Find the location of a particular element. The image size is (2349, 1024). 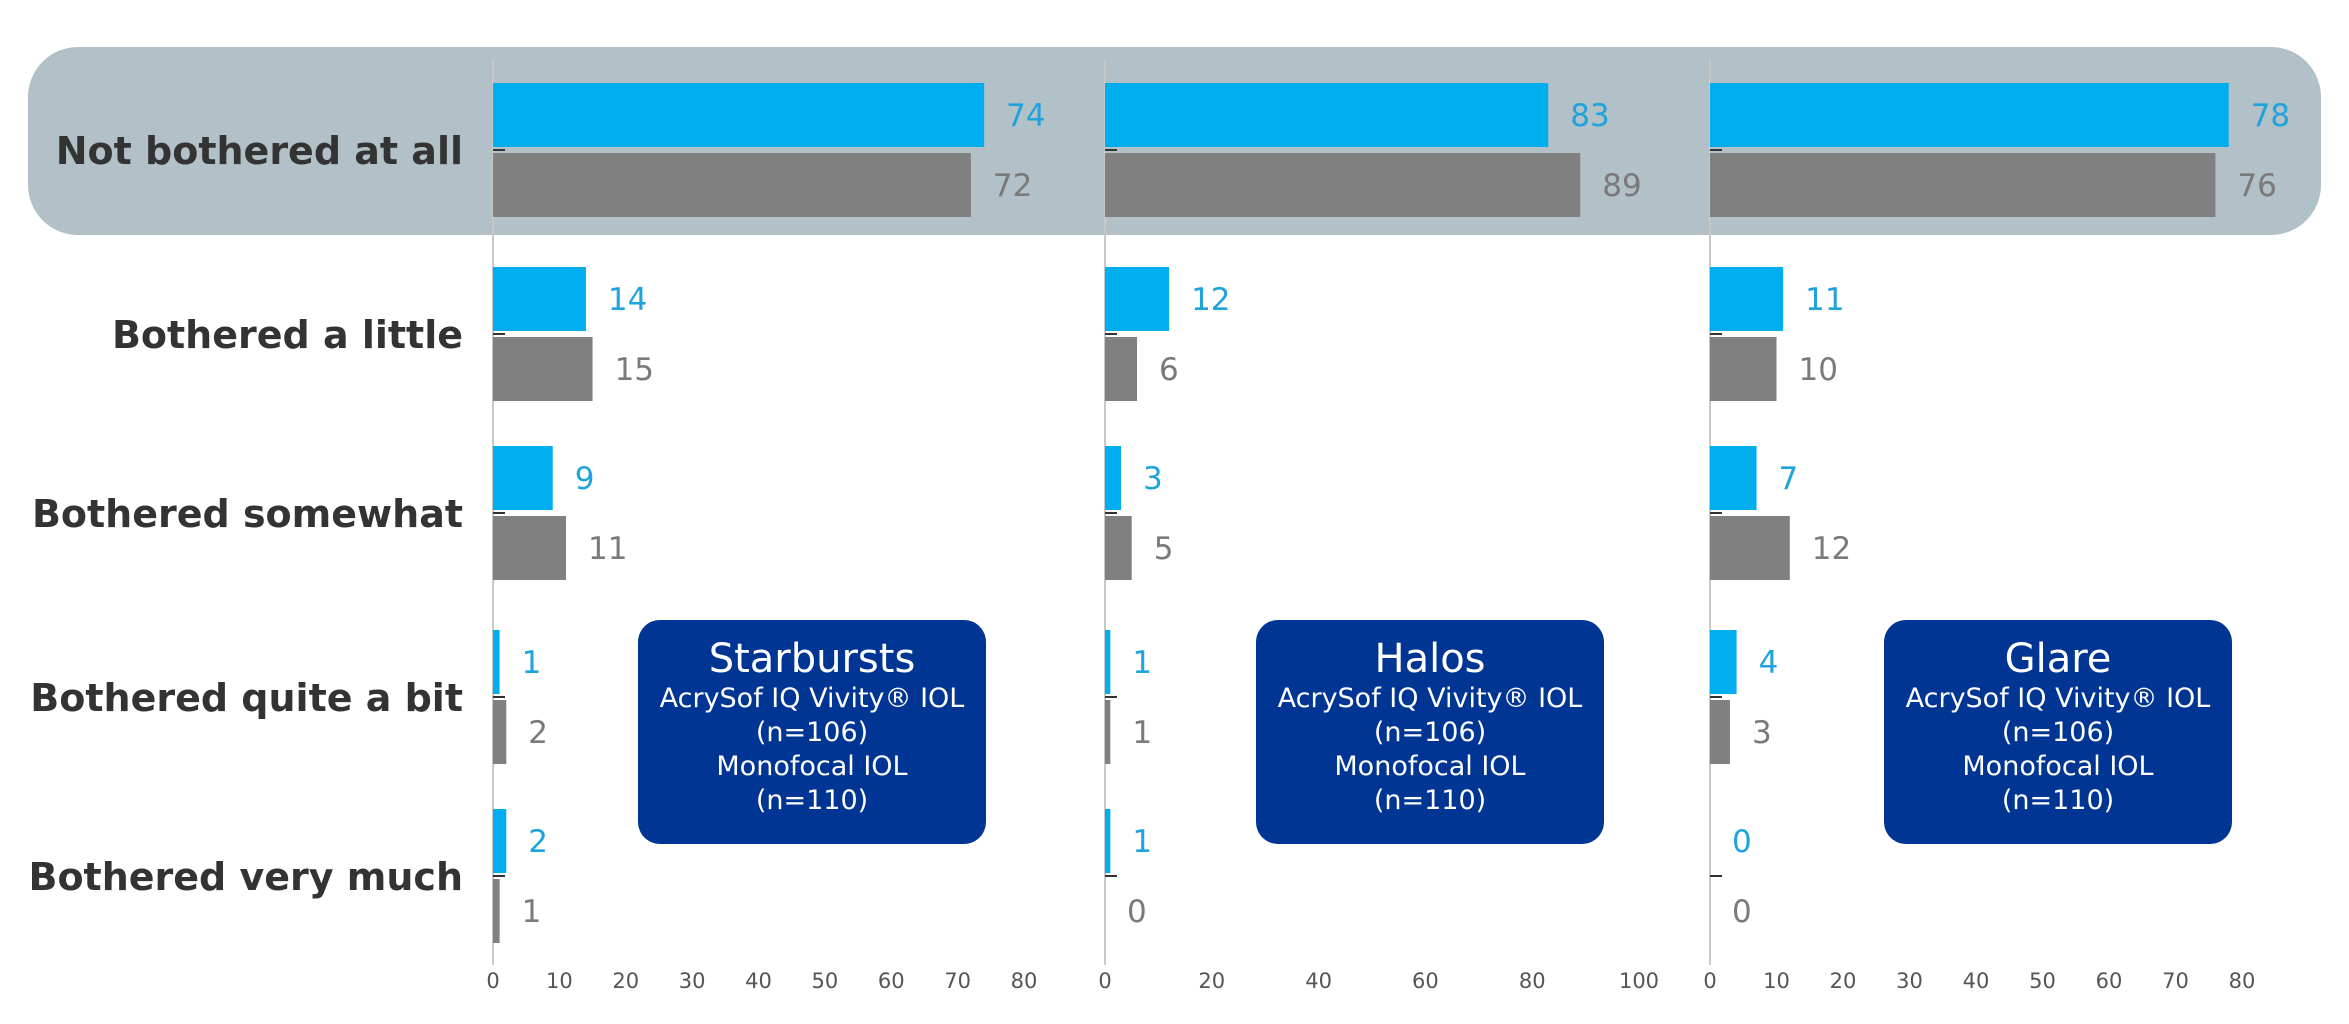

data-label-vivity: 7 is located at coordinates (1789, 479).